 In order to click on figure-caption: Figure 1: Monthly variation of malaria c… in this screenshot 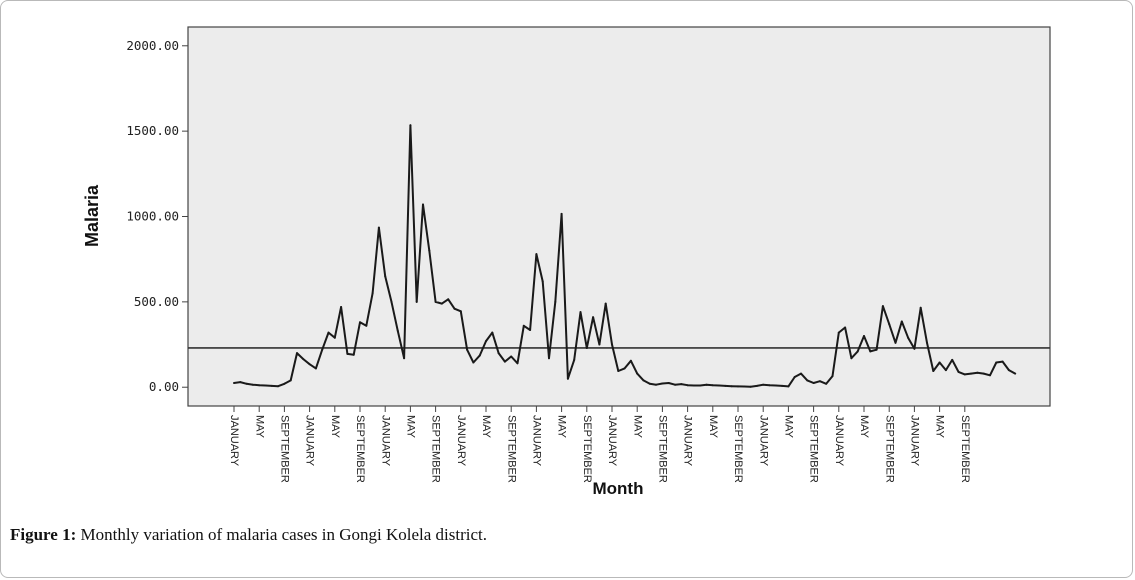, I will do `click(248, 535)`.